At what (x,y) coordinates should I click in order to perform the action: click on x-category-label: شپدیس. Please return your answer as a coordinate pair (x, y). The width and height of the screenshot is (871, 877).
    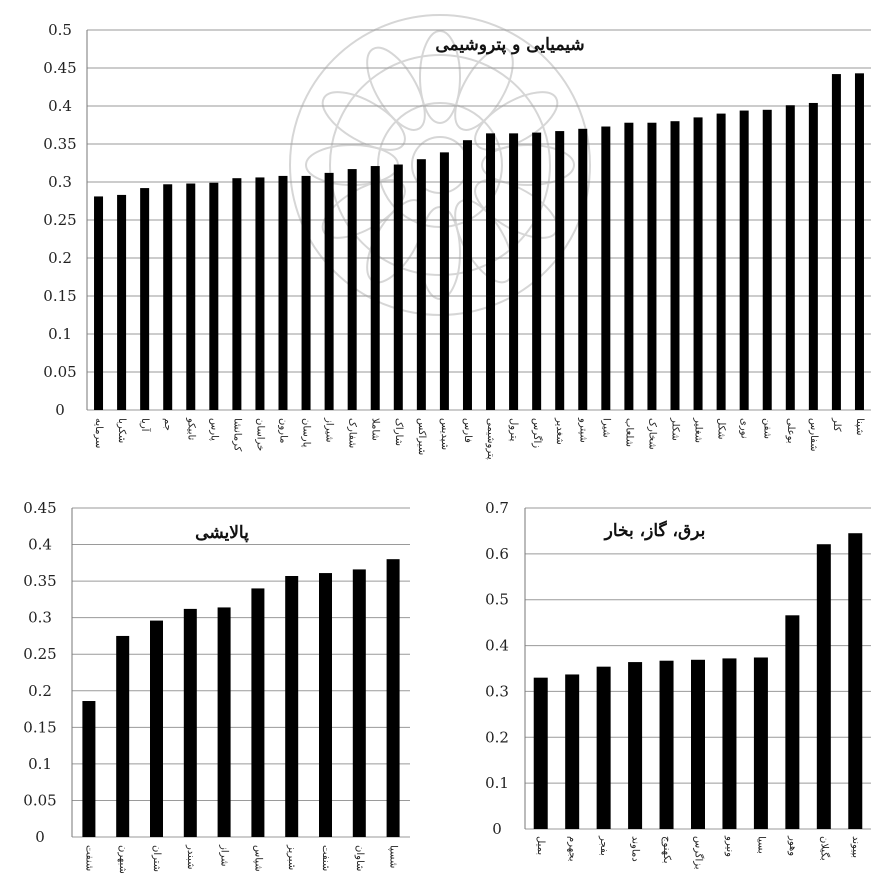
    Looking at the image, I should click on (444, 434).